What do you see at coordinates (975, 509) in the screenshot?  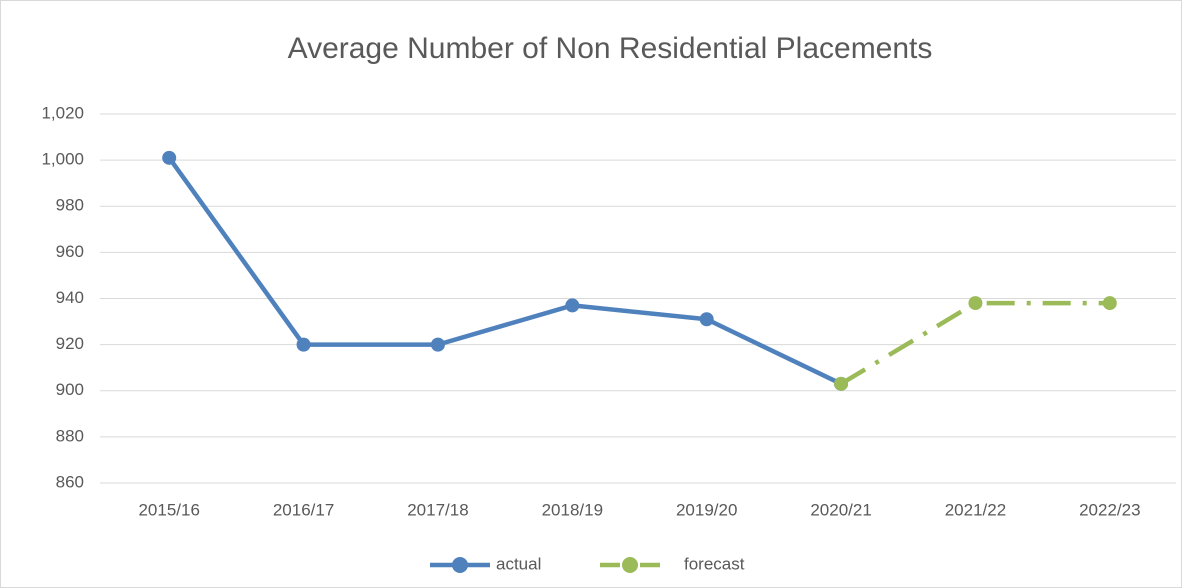 I see `x-tick-label: 2021/22` at bounding box center [975, 509].